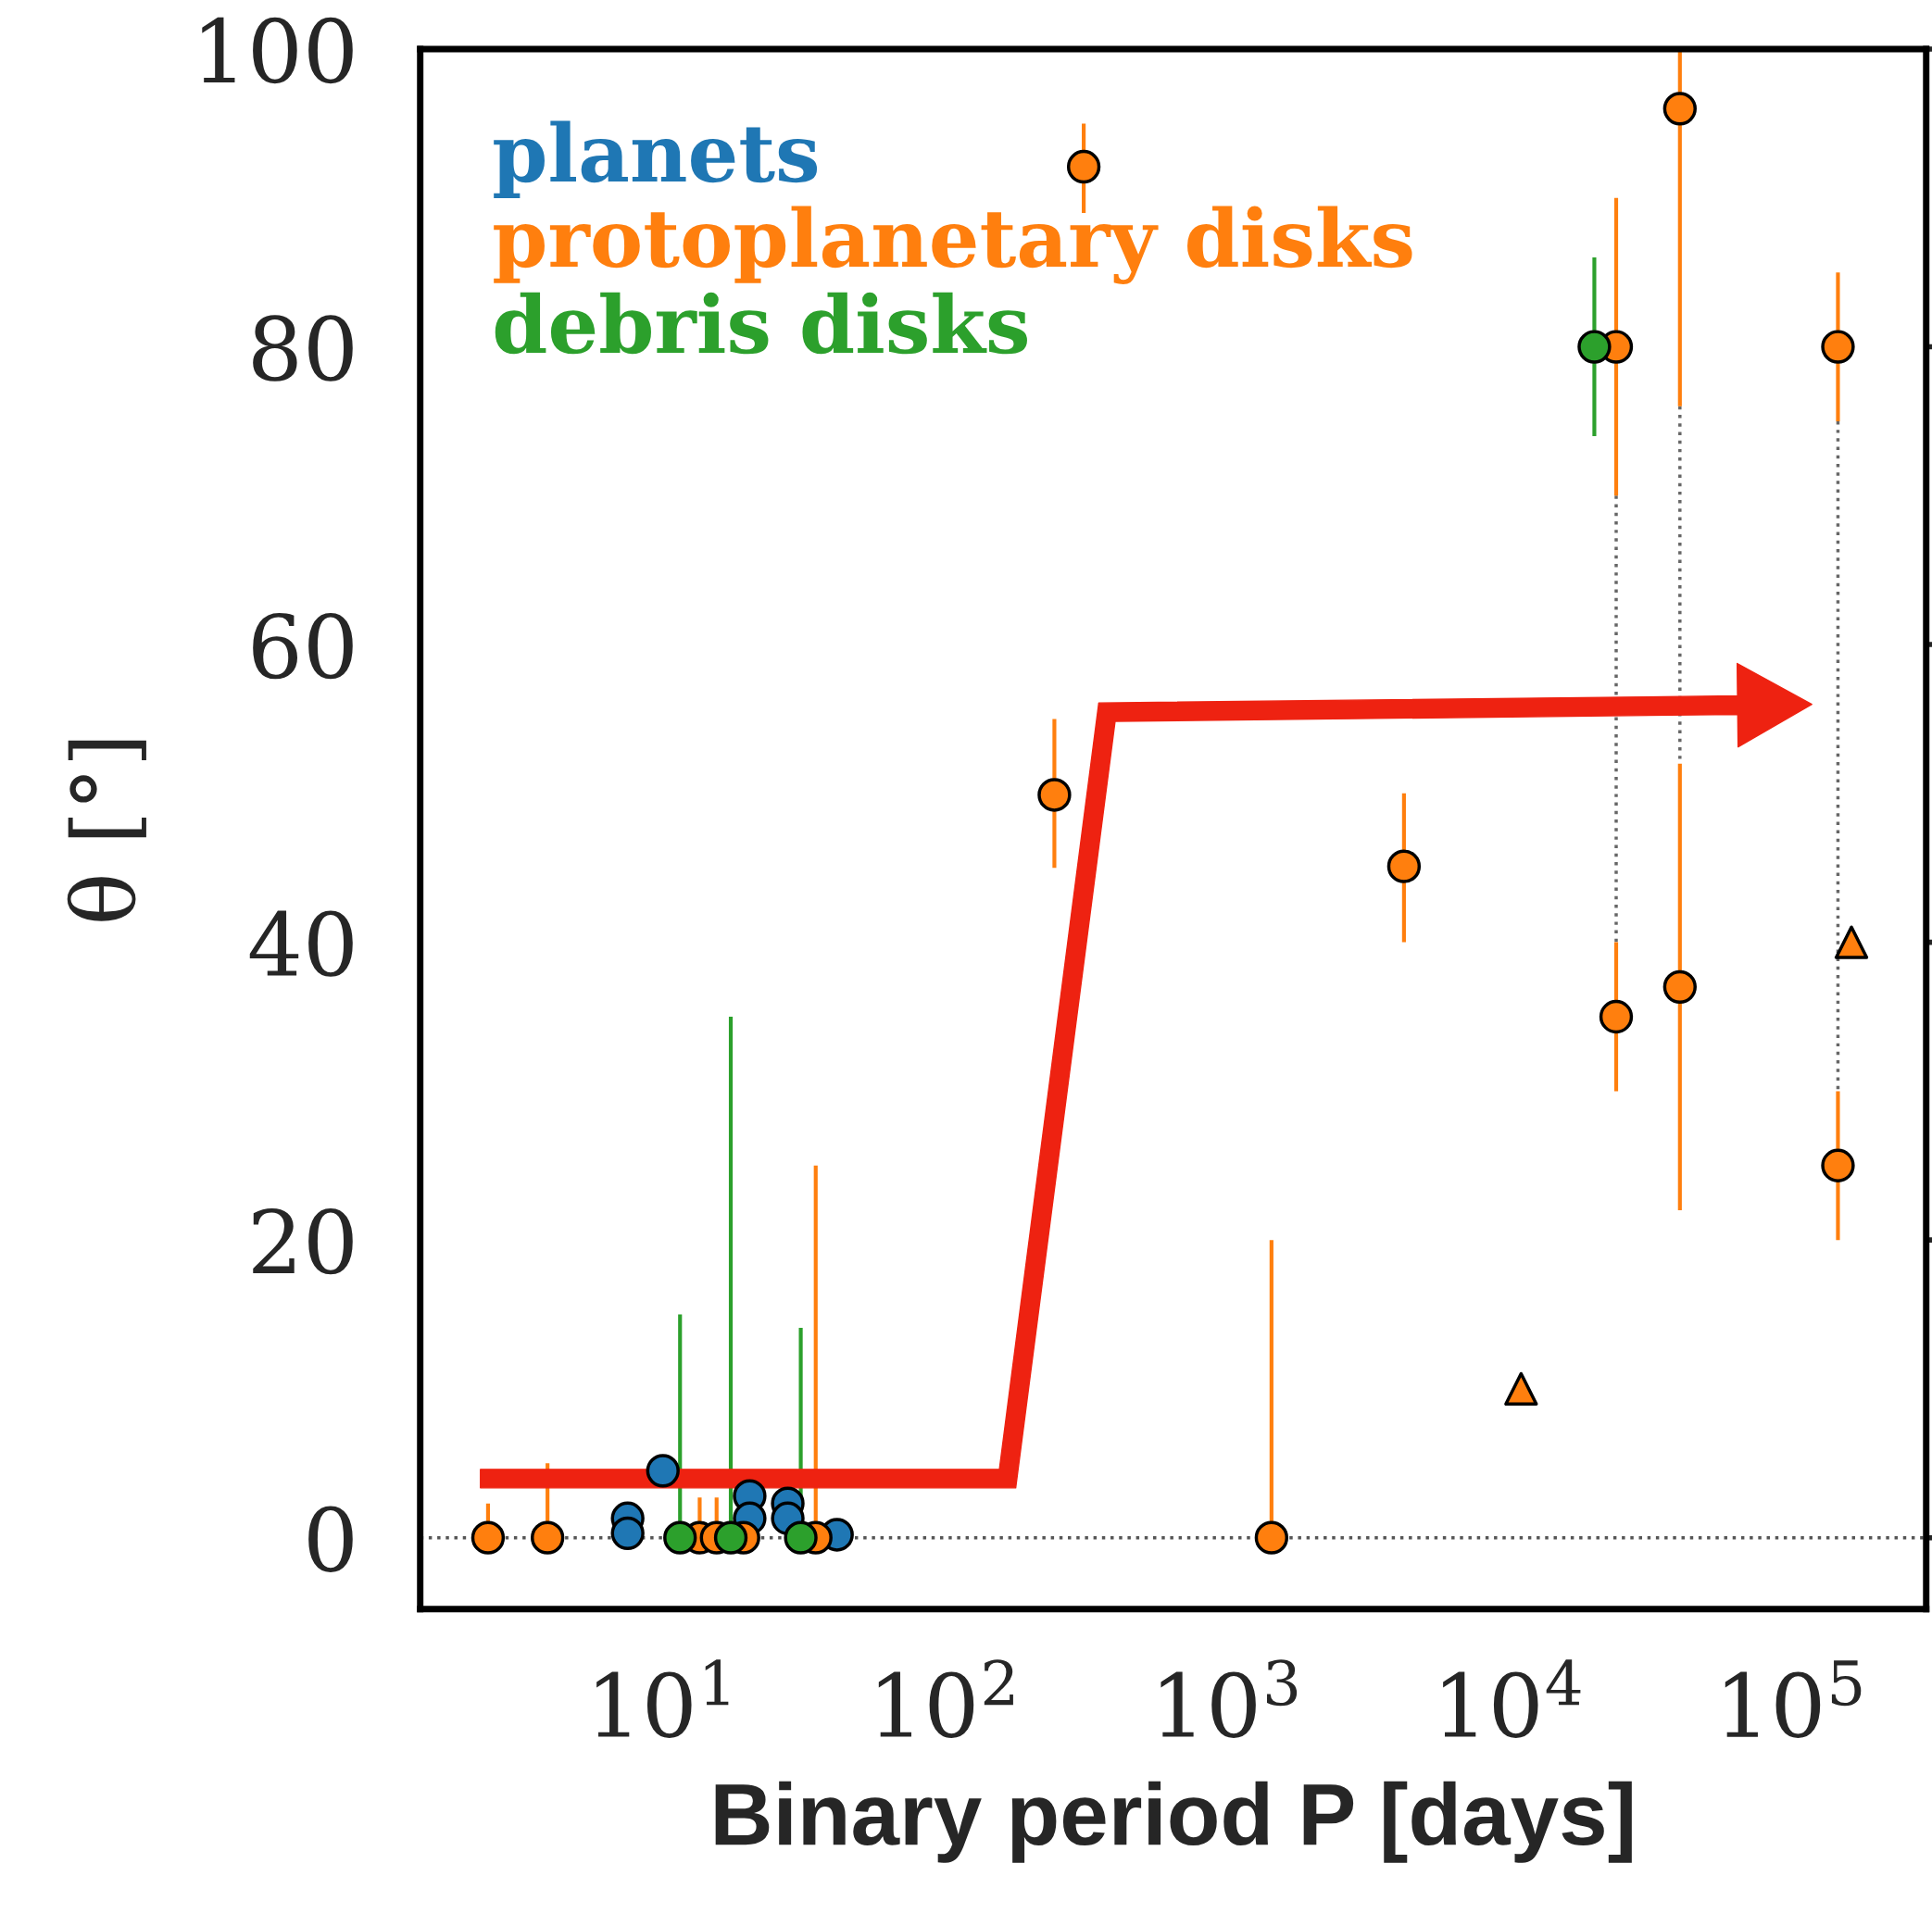  Describe the element at coordinates (330, 1539) in the screenshot. I see `y-tick-label: 0` at that location.